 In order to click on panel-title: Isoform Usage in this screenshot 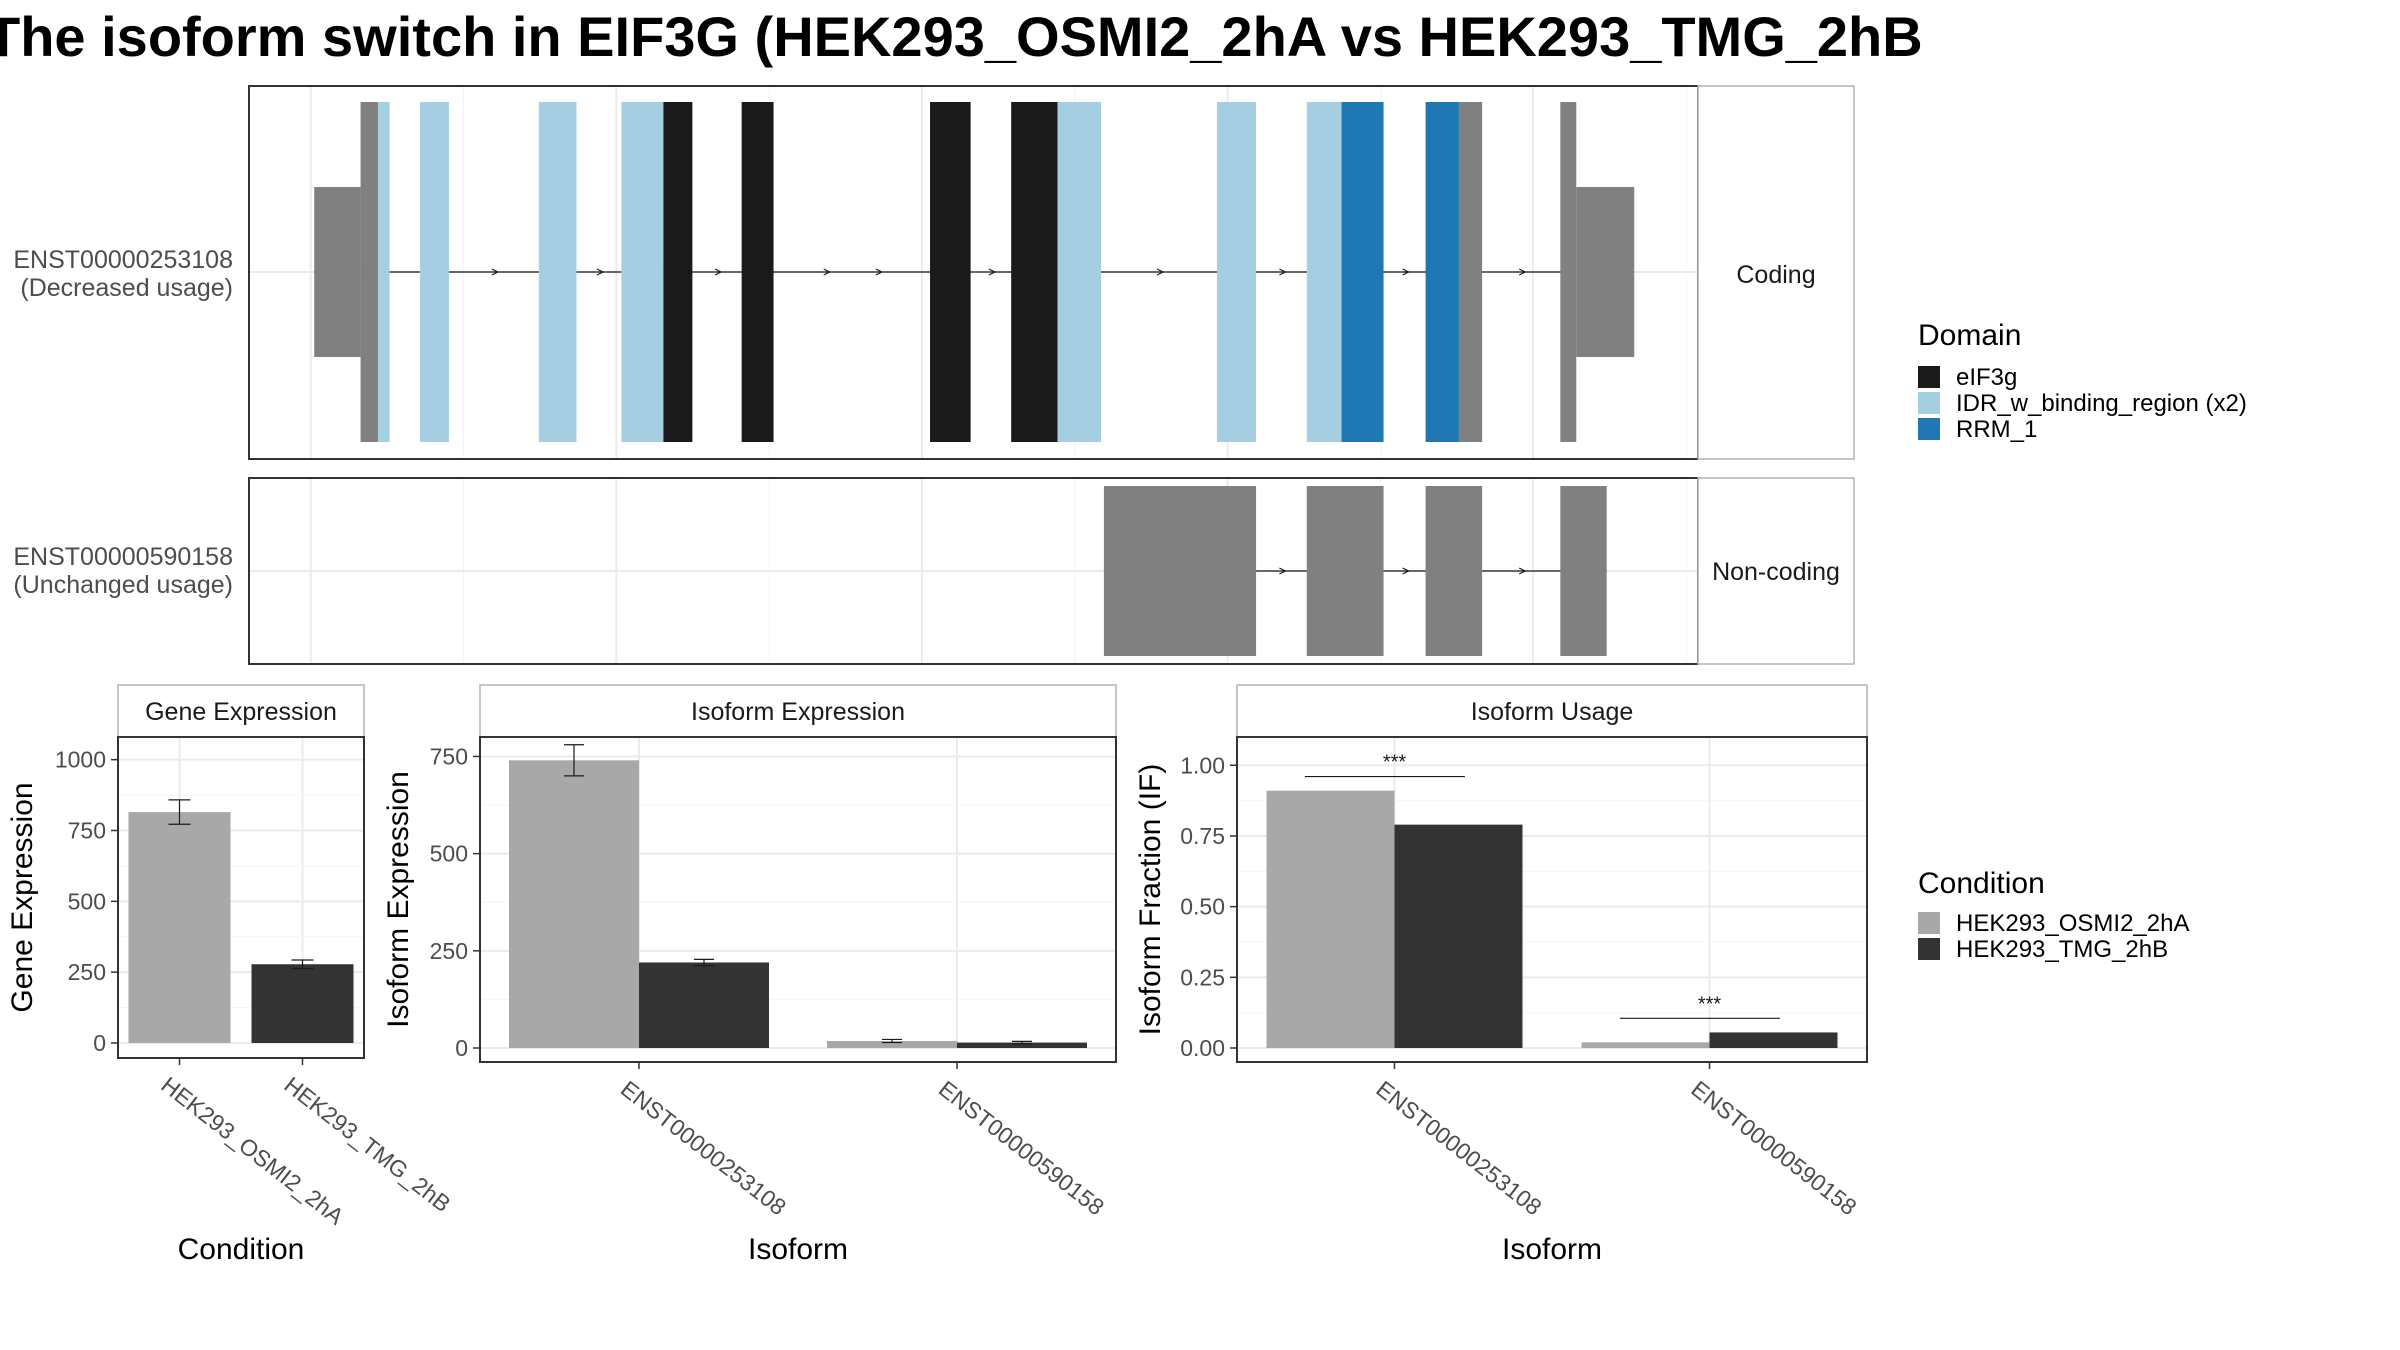, I will do `click(1552, 712)`.